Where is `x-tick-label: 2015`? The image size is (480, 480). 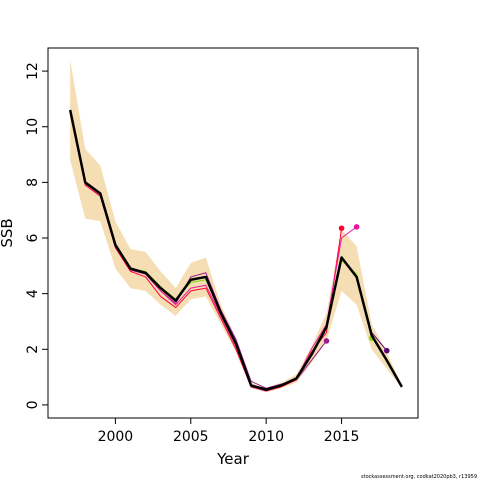
x-tick-label: 2015 is located at coordinates (342, 437).